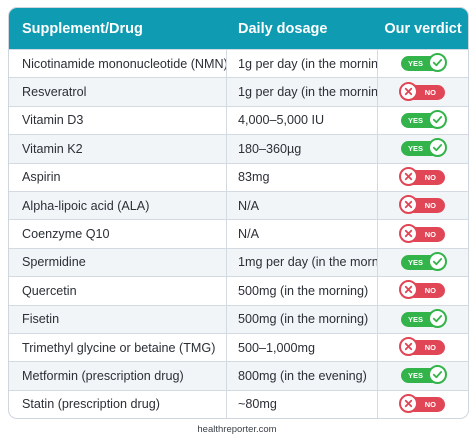 The image size is (474, 444). What do you see at coordinates (302, 262) in the screenshot?
I see `daily-dosage: 1mg per day (in the morning)` at bounding box center [302, 262].